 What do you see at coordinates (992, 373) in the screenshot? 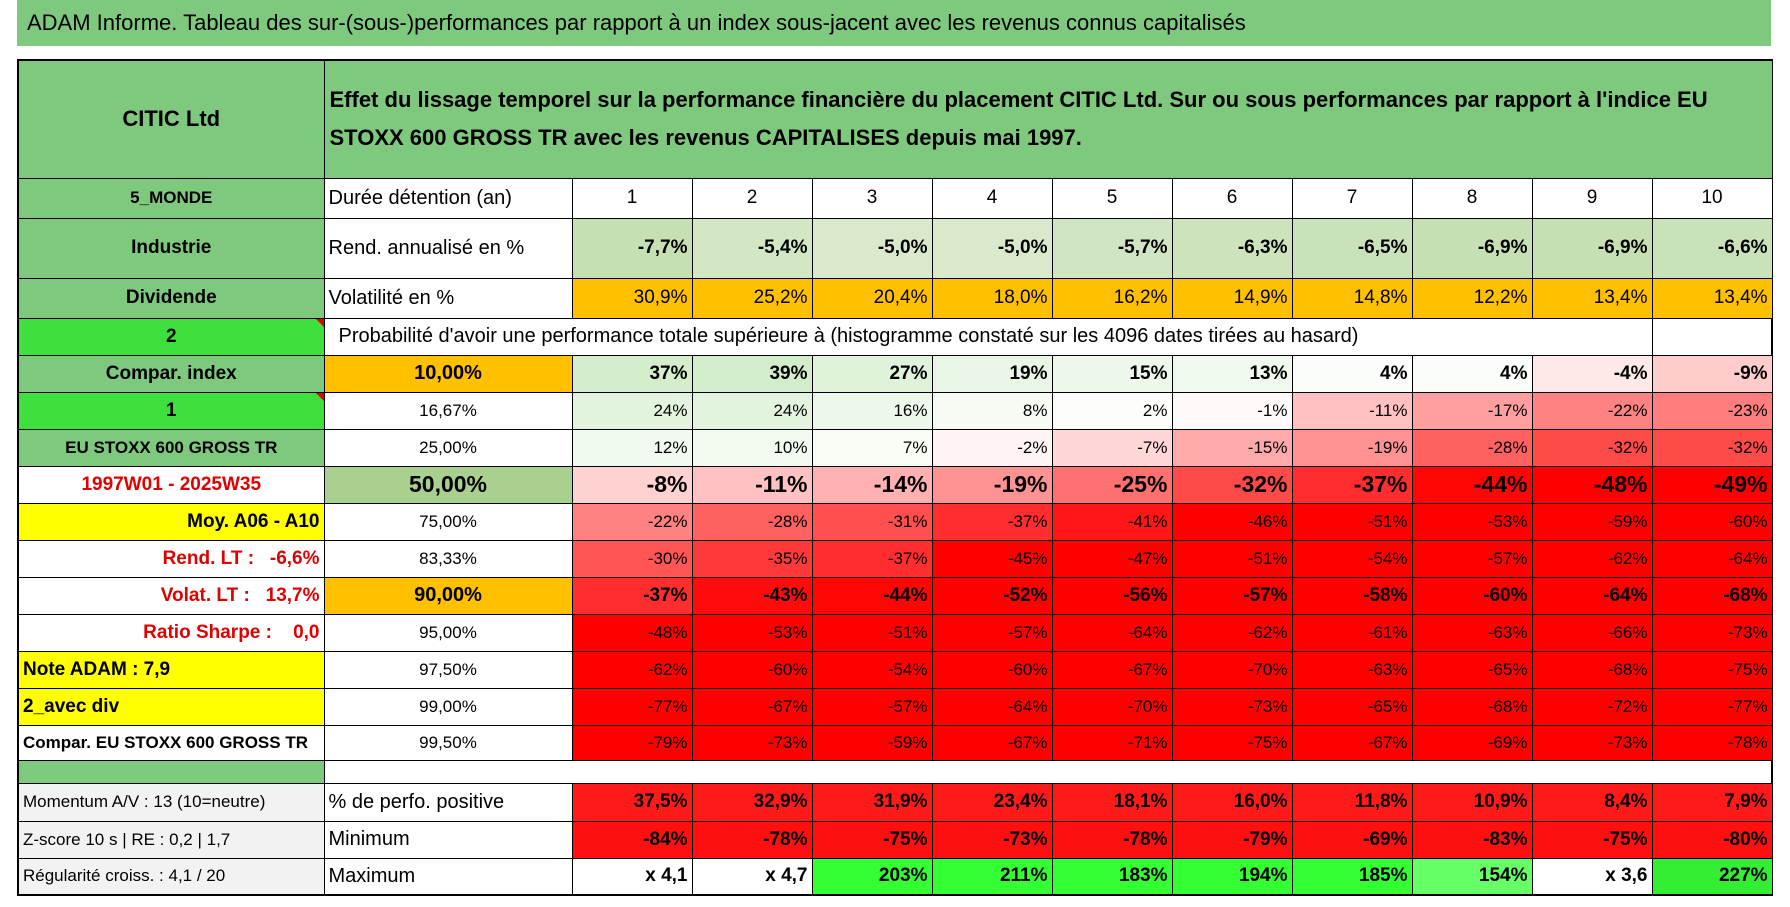
I see `value-cell: 19%` at bounding box center [992, 373].